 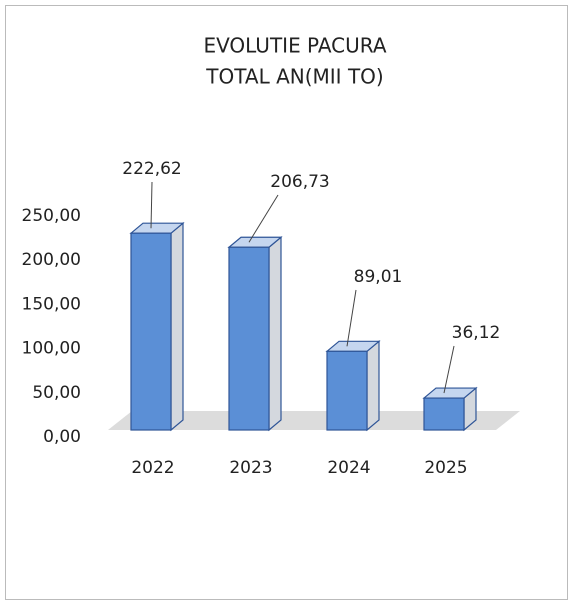 I want to click on chart-title: EVOLUTIE PACURA, so click(x=294, y=46).